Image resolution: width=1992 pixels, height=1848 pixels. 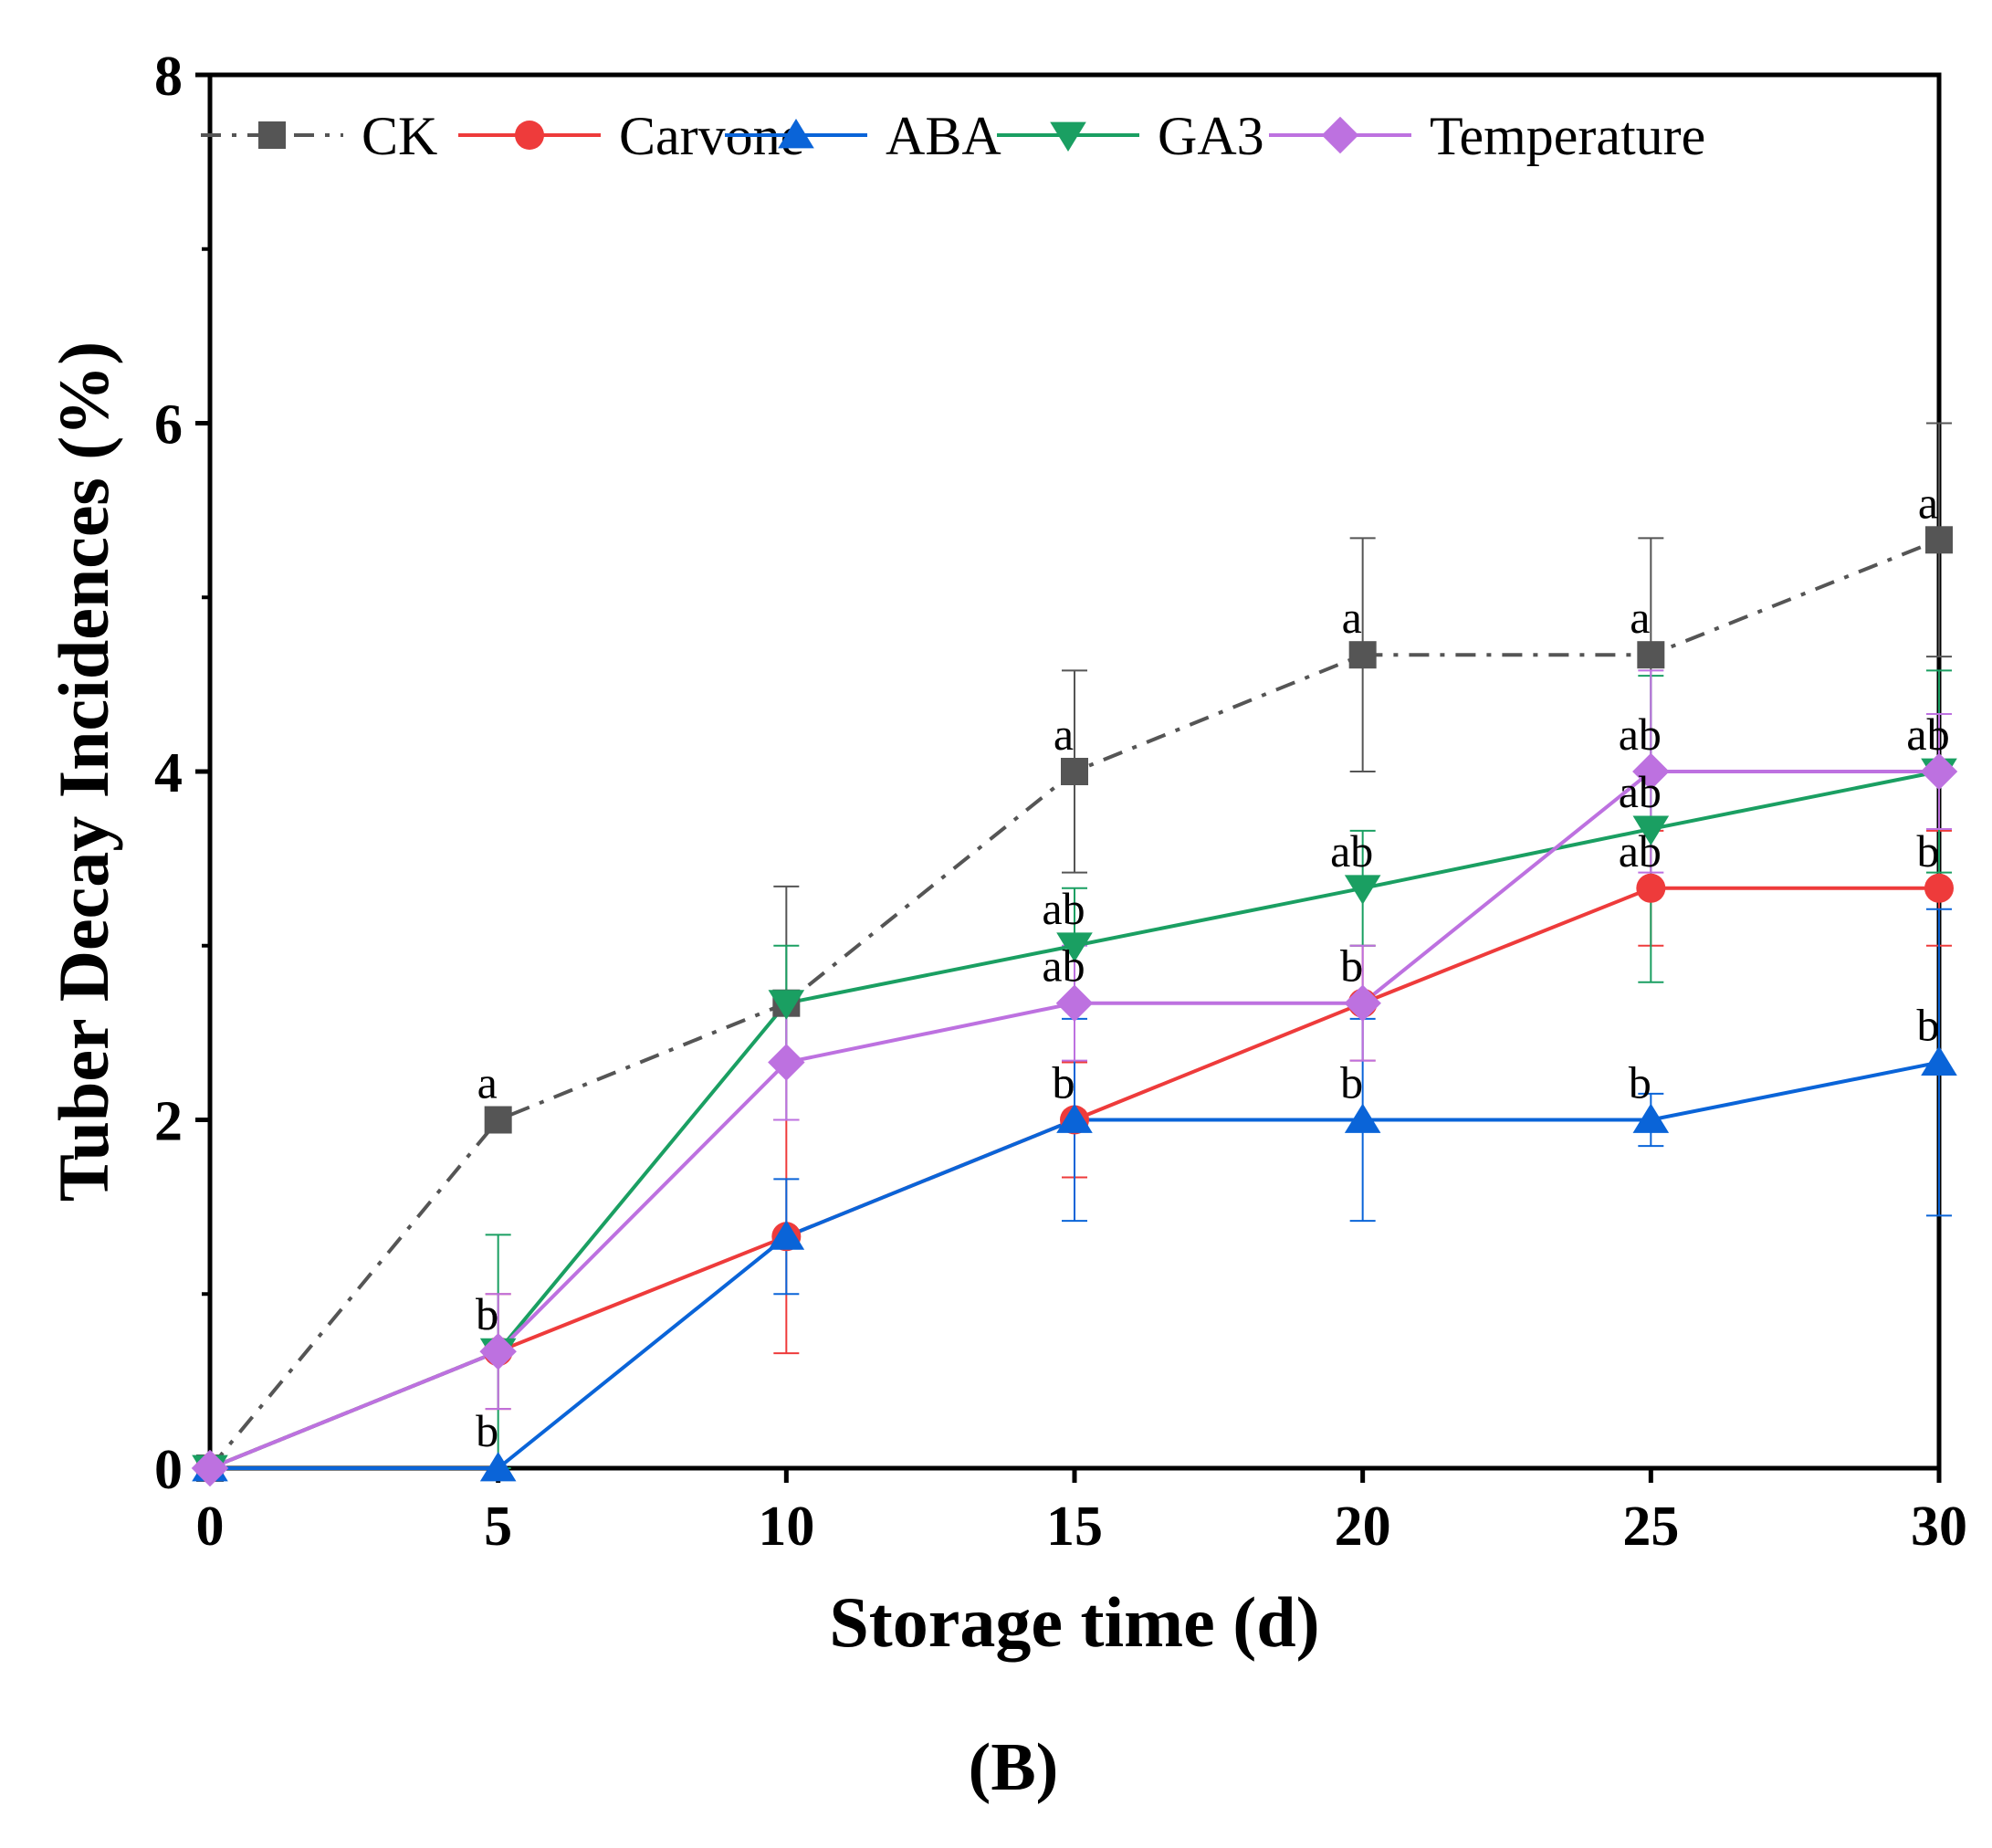 I want to click on legend-item-ck: CK, so click(x=319, y=136).